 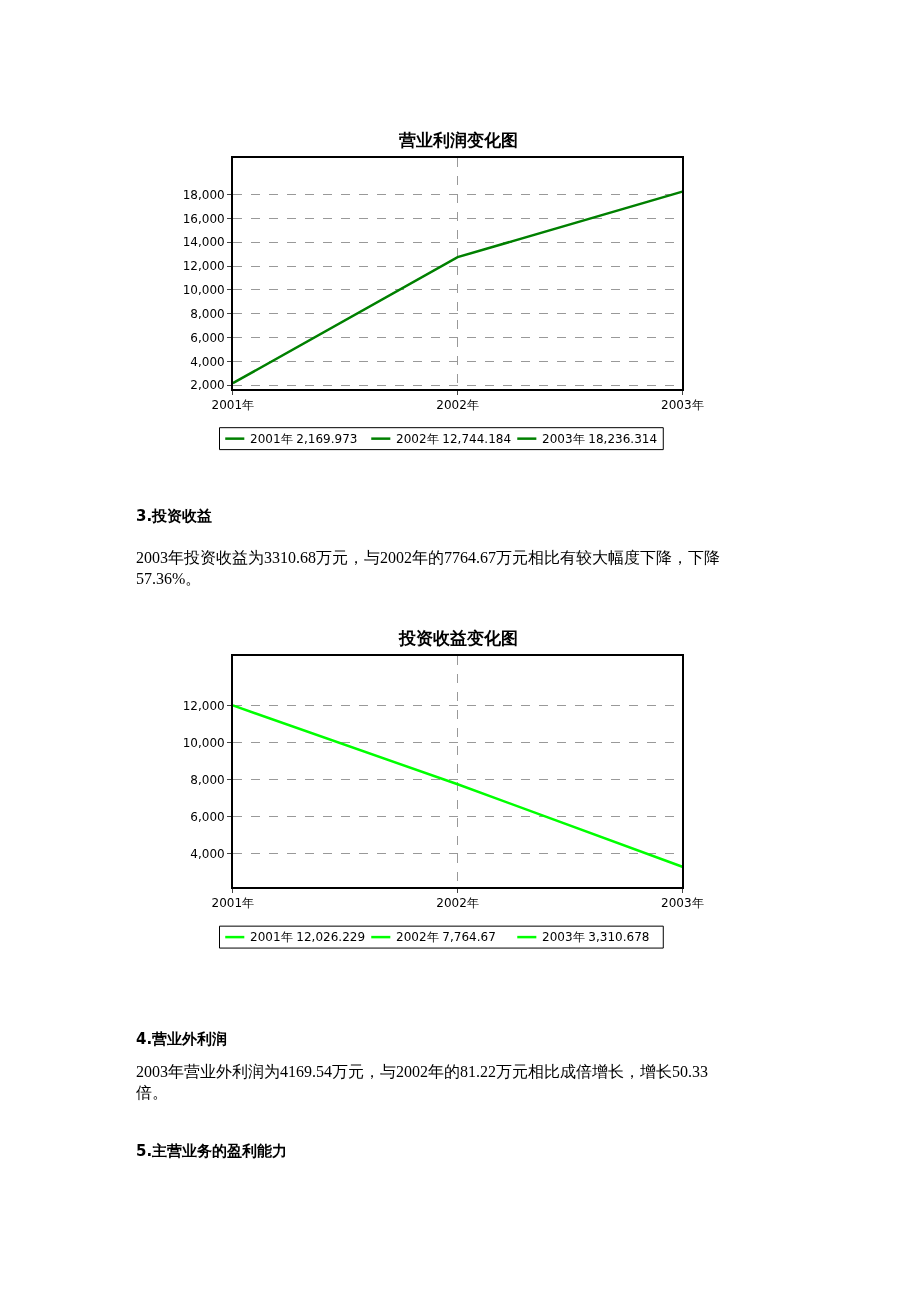 I want to click on text: 2003年投资收益为3310.68万元，与2002年的7764.67万元相比有较大幅度下降，下降 57.36%。, so click(x=428, y=568).